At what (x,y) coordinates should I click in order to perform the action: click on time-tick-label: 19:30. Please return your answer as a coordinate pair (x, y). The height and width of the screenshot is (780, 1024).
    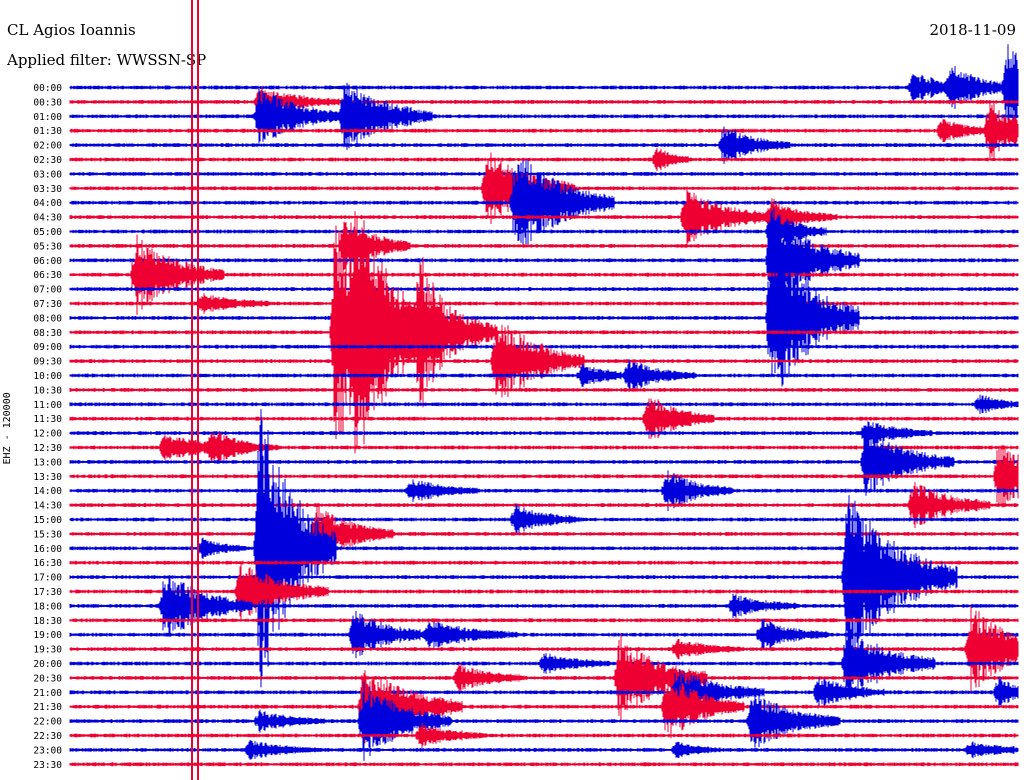
    Looking at the image, I should click on (47, 650).